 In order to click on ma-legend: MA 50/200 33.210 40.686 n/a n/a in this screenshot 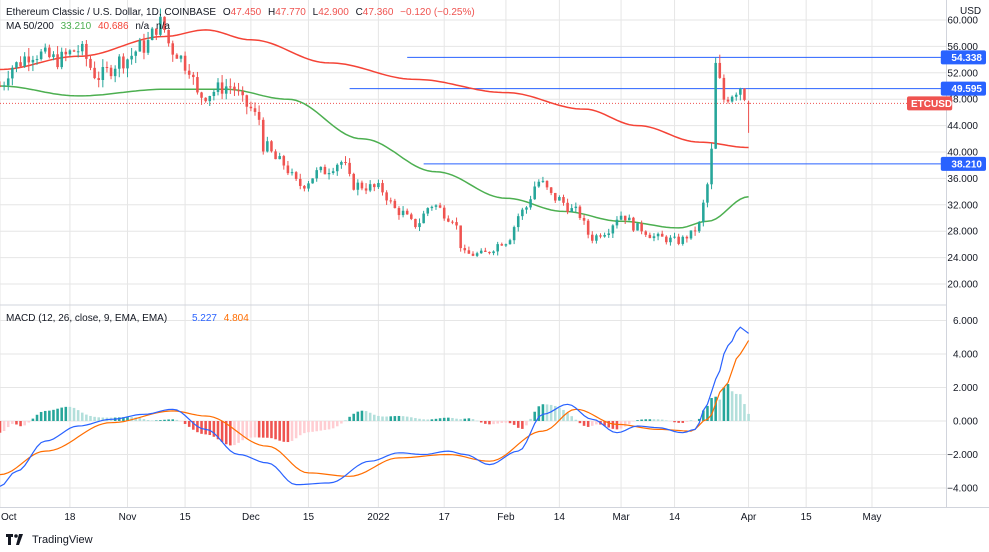, I will do `click(88, 26)`.